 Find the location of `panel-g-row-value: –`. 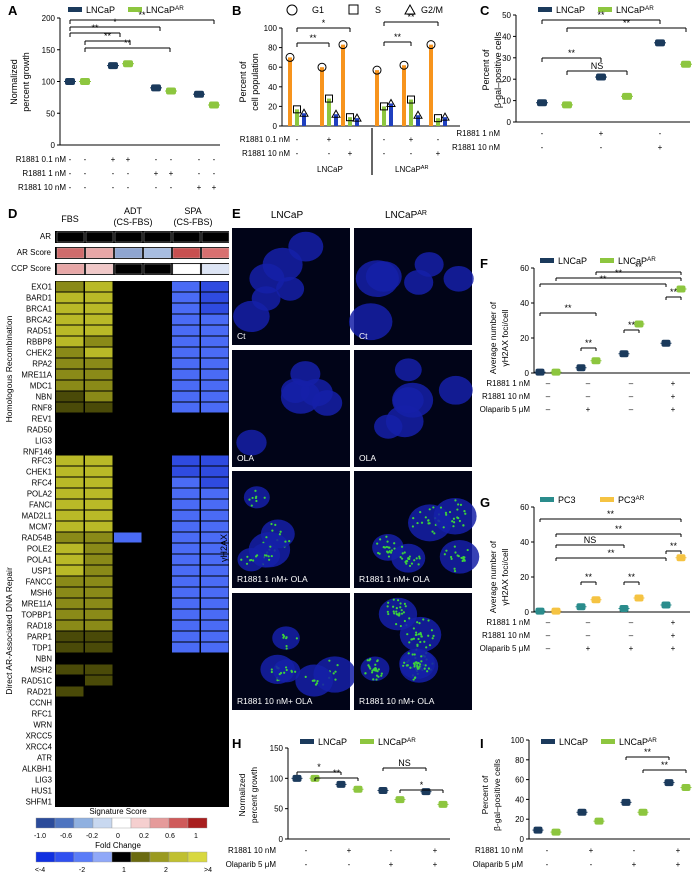

panel-g-row-value: – is located at coordinates (631, 622).